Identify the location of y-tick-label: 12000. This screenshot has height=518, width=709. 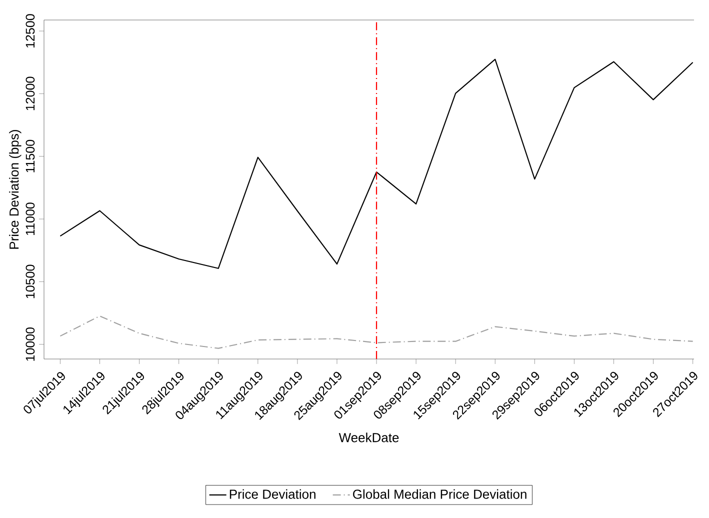
(30, 93).